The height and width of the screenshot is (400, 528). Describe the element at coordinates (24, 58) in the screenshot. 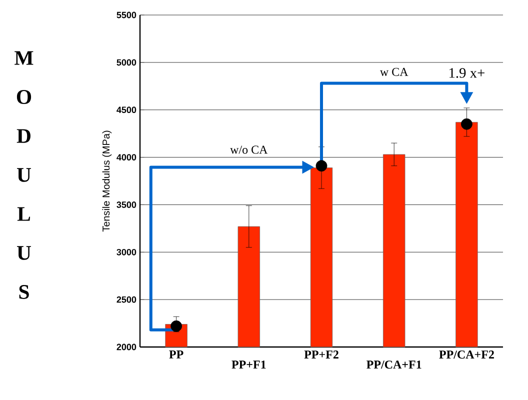

I see `text: M` at that location.